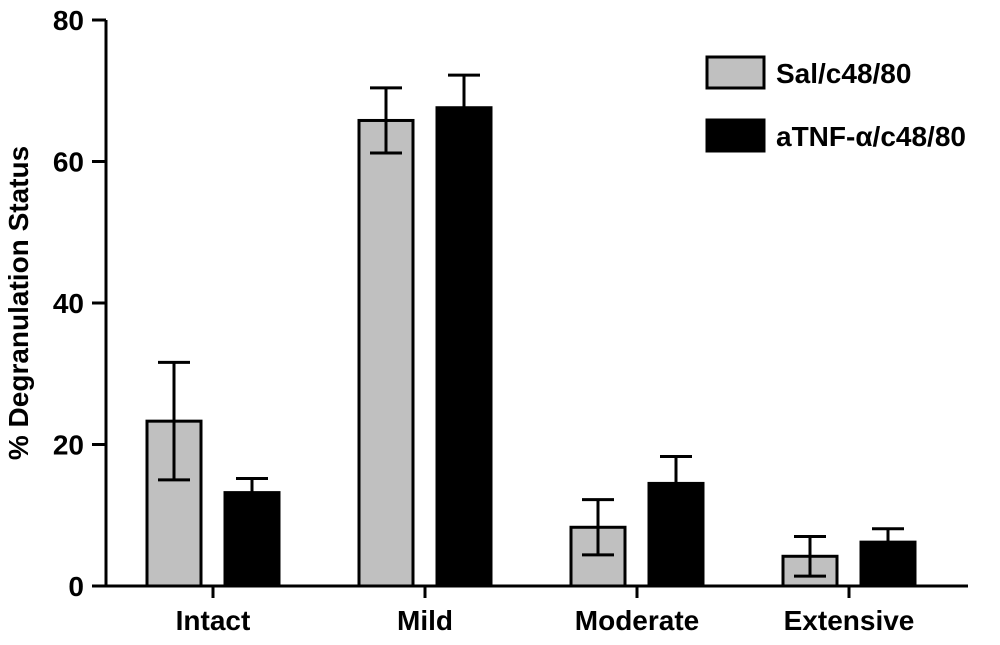 This screenshot has height=645, width=1000. I want to click on legend-label-series-2: aTNF-α/c48/80, so click(871, 136).